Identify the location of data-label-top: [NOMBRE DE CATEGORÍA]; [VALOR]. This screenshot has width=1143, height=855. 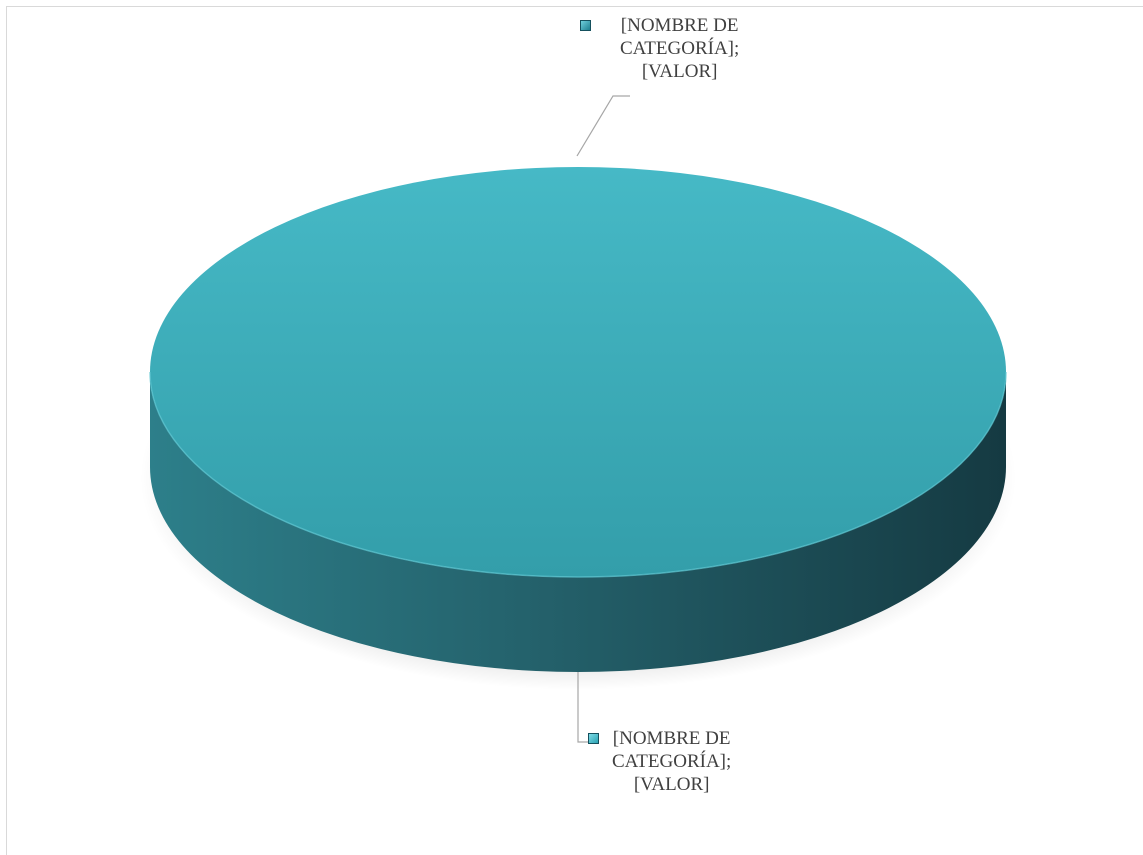
(660, 48).